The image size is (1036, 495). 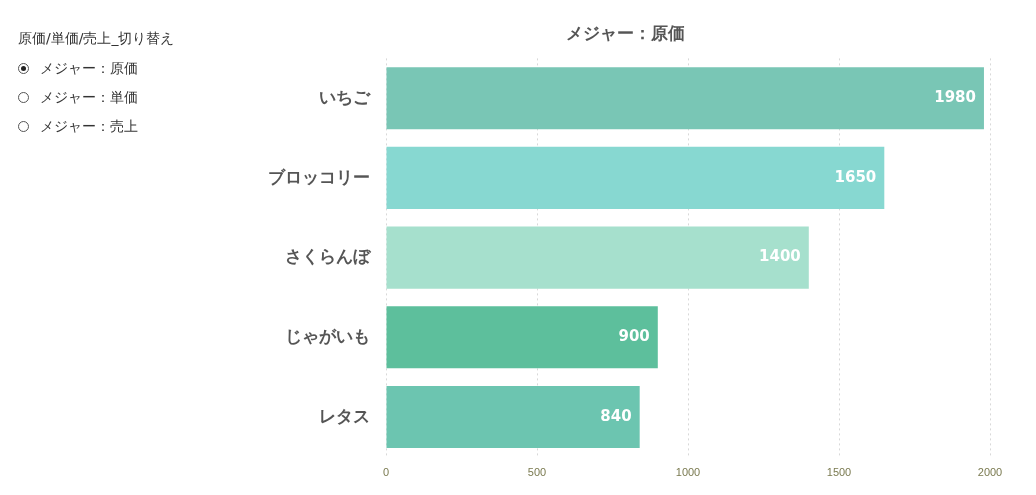 What do you see at coordinates (89, 68) in the screenshot?
I see `text: メジャー：原価` at bounding box center [89, 68].